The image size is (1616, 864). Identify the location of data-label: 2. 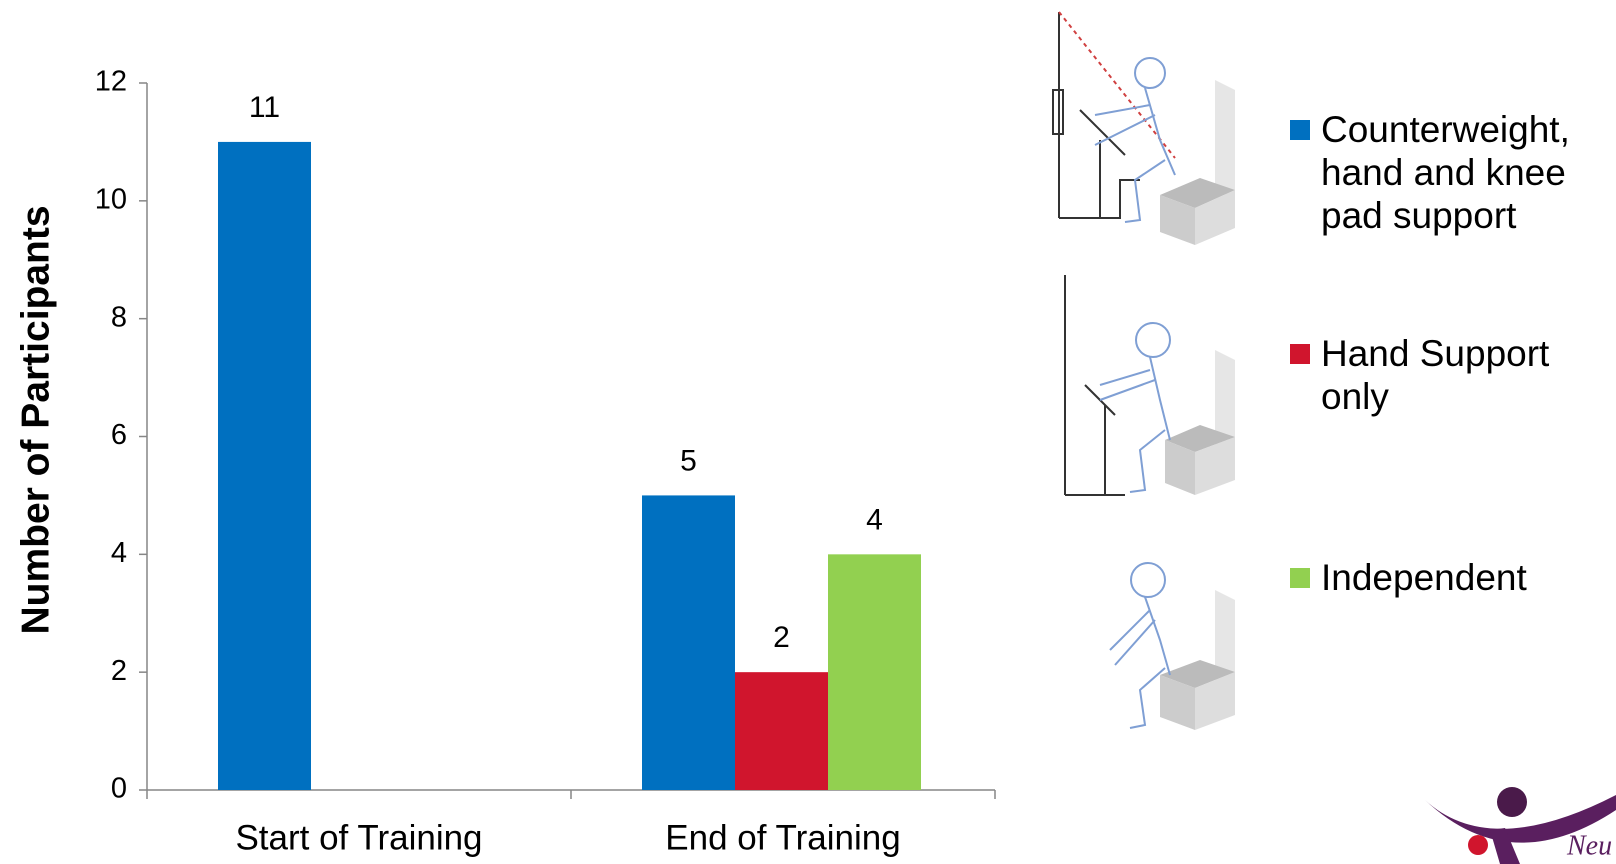
(781, 637).